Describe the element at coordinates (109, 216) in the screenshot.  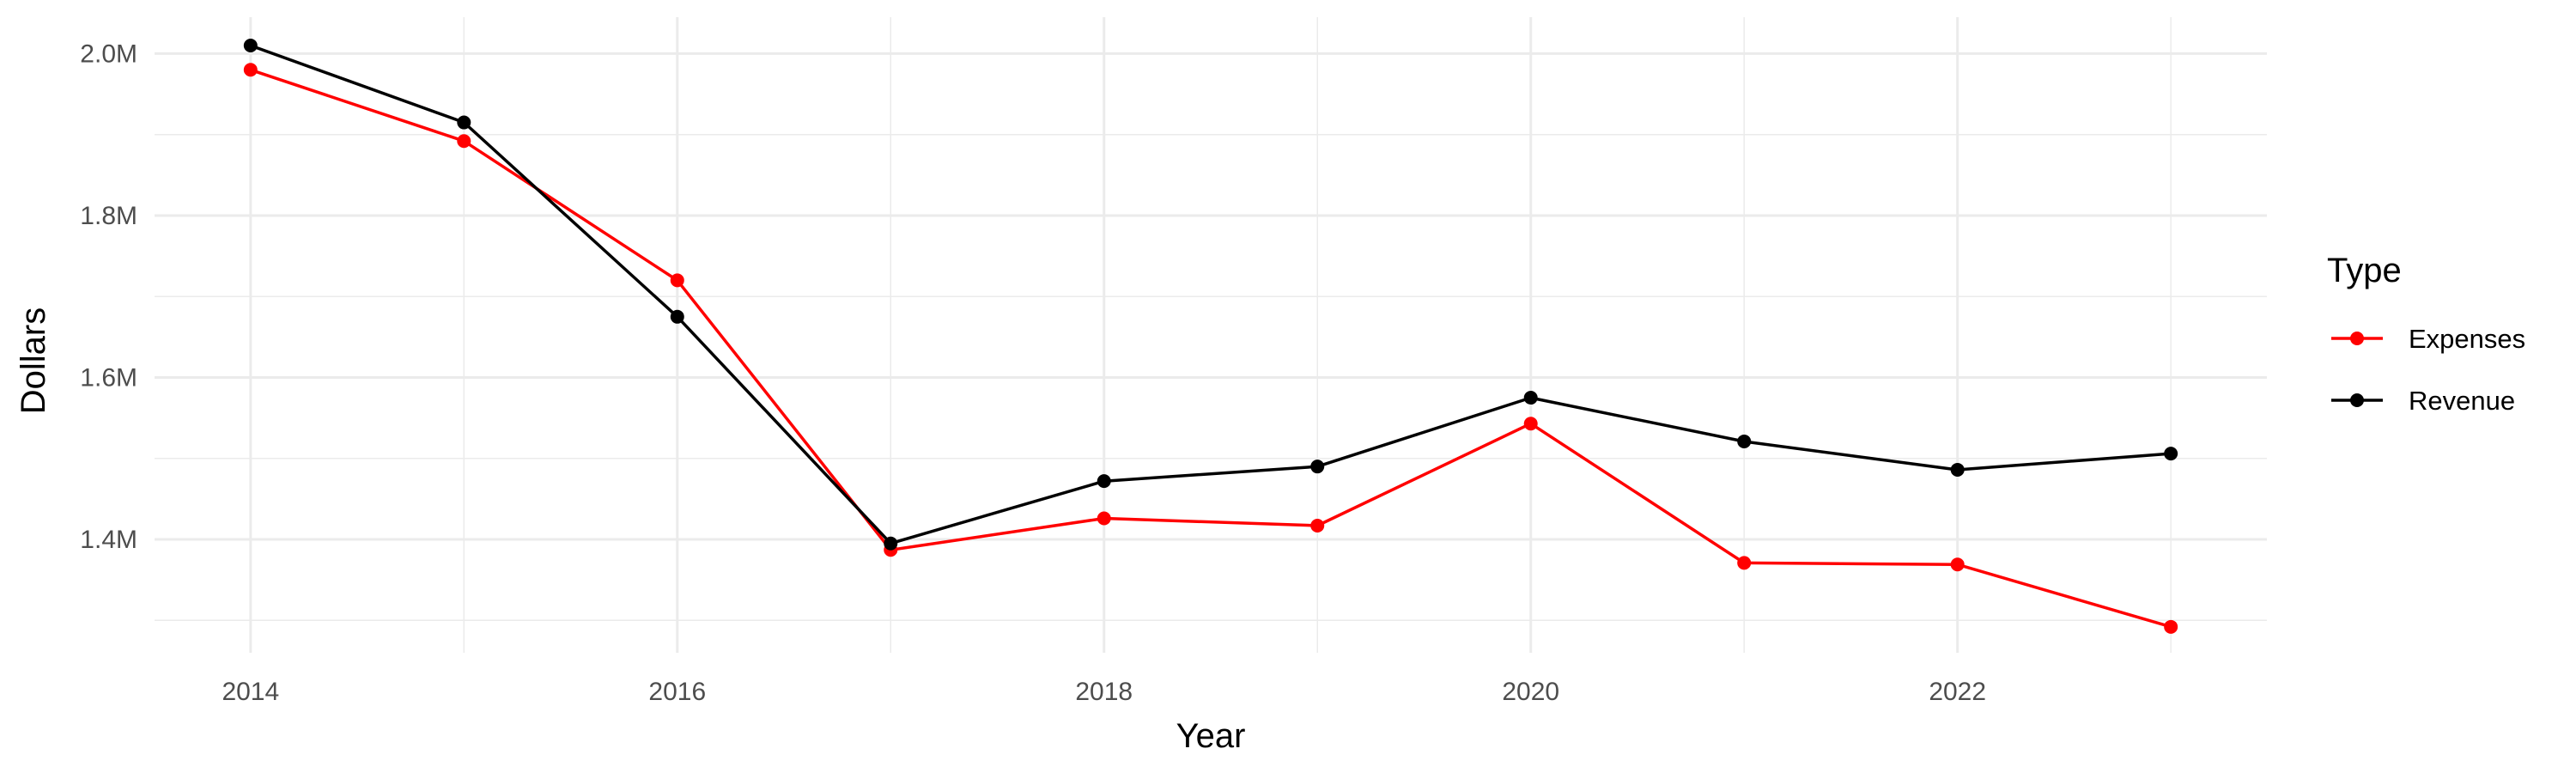
I see `y-tick-label: 1.8M` at that location.